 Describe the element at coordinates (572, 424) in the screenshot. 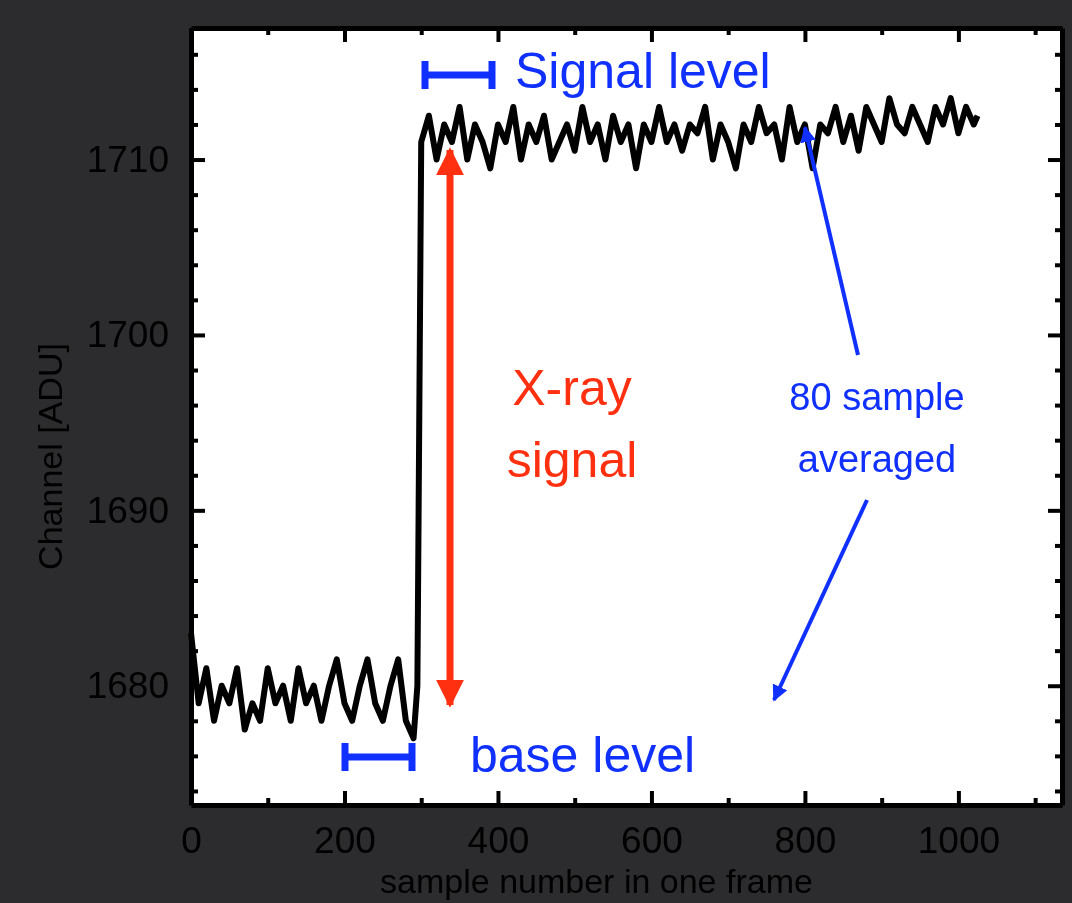

I see `annotation: X-ray signal` at that location.